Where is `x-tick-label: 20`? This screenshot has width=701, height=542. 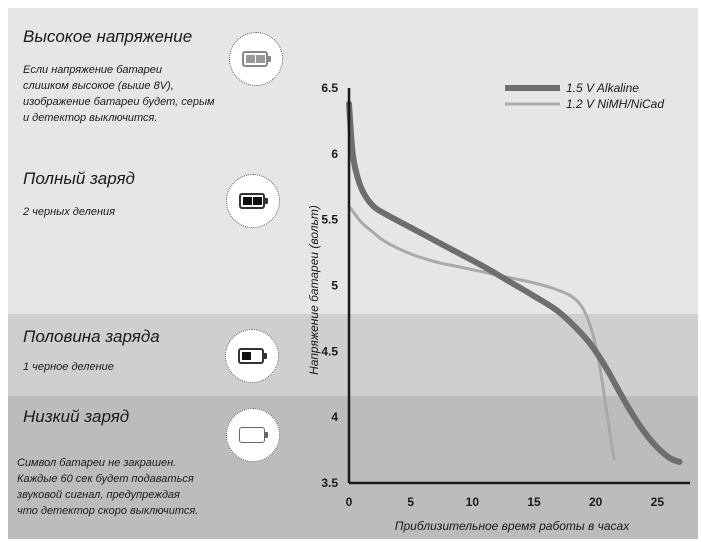 x-tick-label: 20 is located at coordinates (596, 502).